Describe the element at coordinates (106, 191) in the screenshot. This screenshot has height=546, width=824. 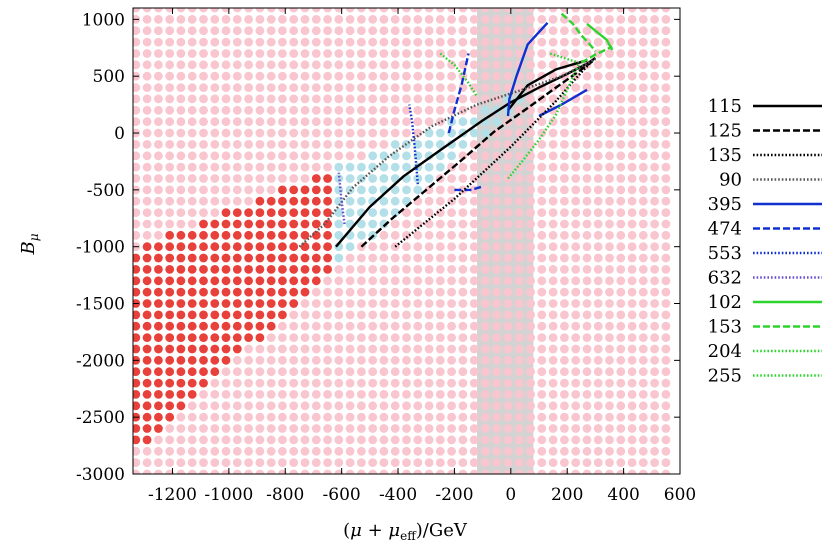
I see `y-tick-label: -500` at that location.